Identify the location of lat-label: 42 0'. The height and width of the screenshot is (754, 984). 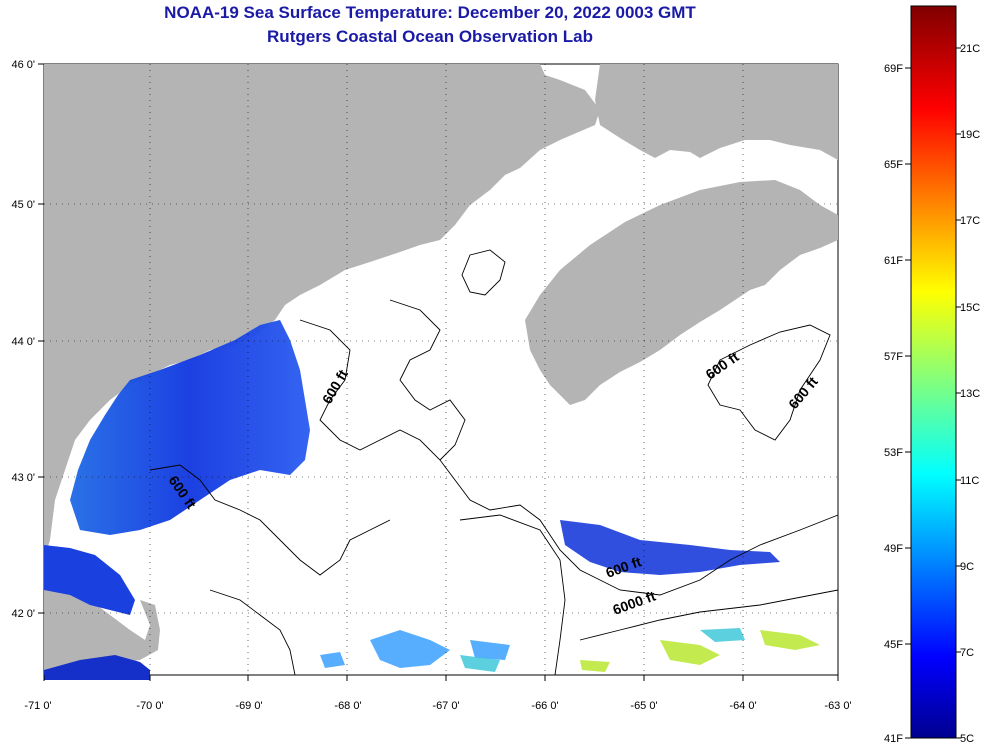
(23, 614).